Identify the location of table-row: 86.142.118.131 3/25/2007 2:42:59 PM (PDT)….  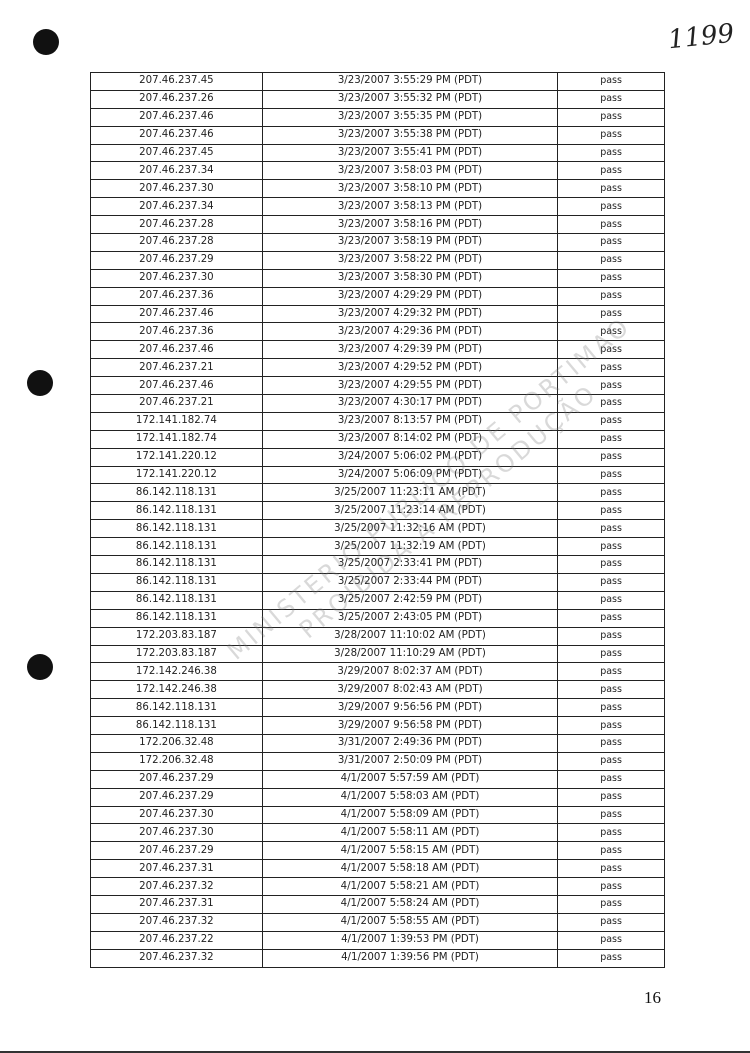
(377, 600).